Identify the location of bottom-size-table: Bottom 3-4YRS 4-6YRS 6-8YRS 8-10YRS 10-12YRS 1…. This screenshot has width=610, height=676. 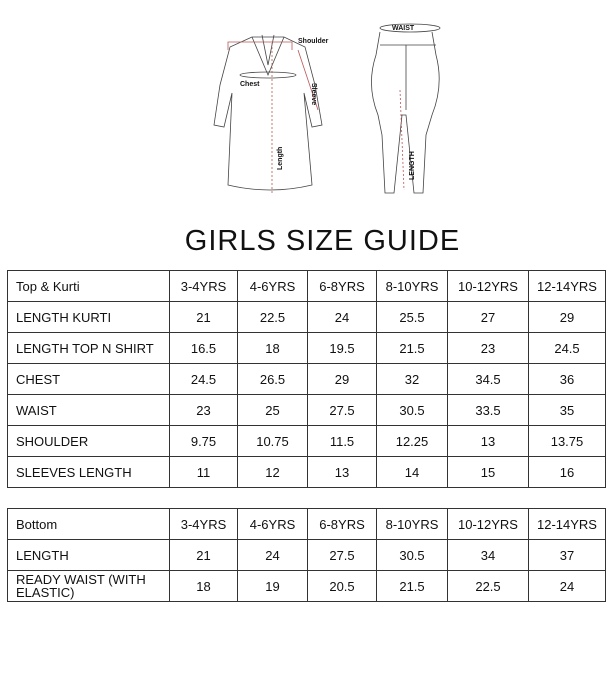
(306, 555).